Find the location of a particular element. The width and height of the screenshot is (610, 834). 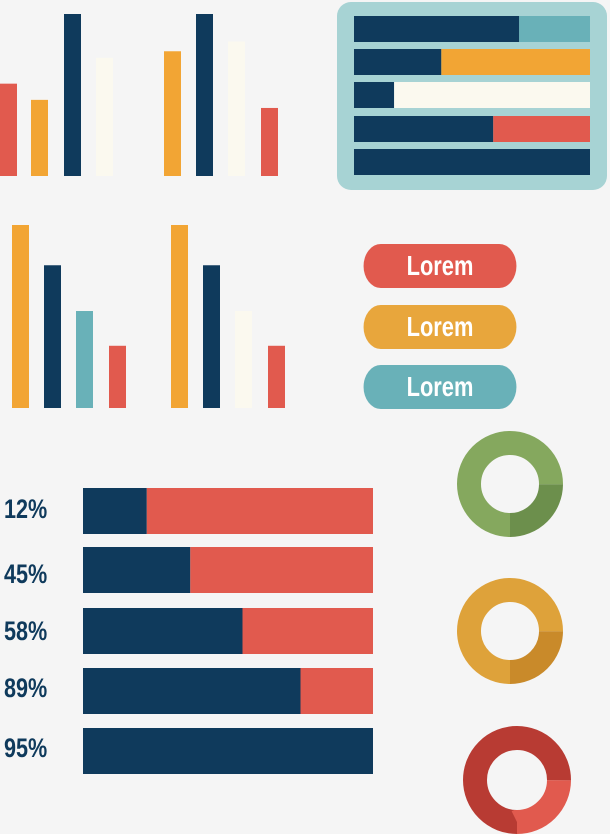

lorem-button-orange: Lorem is located at coordinates (440, 327).